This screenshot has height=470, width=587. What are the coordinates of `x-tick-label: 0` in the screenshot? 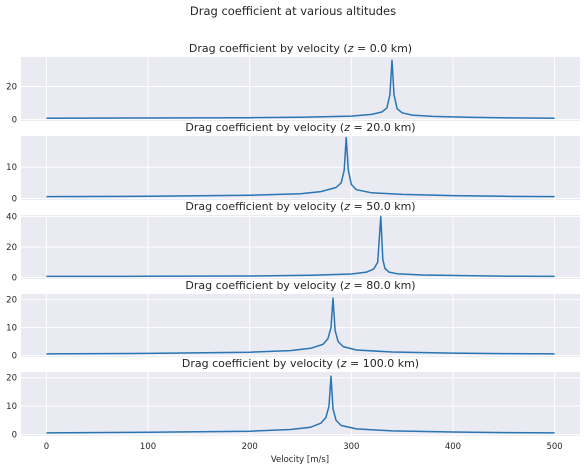 It's located at (46, 447).